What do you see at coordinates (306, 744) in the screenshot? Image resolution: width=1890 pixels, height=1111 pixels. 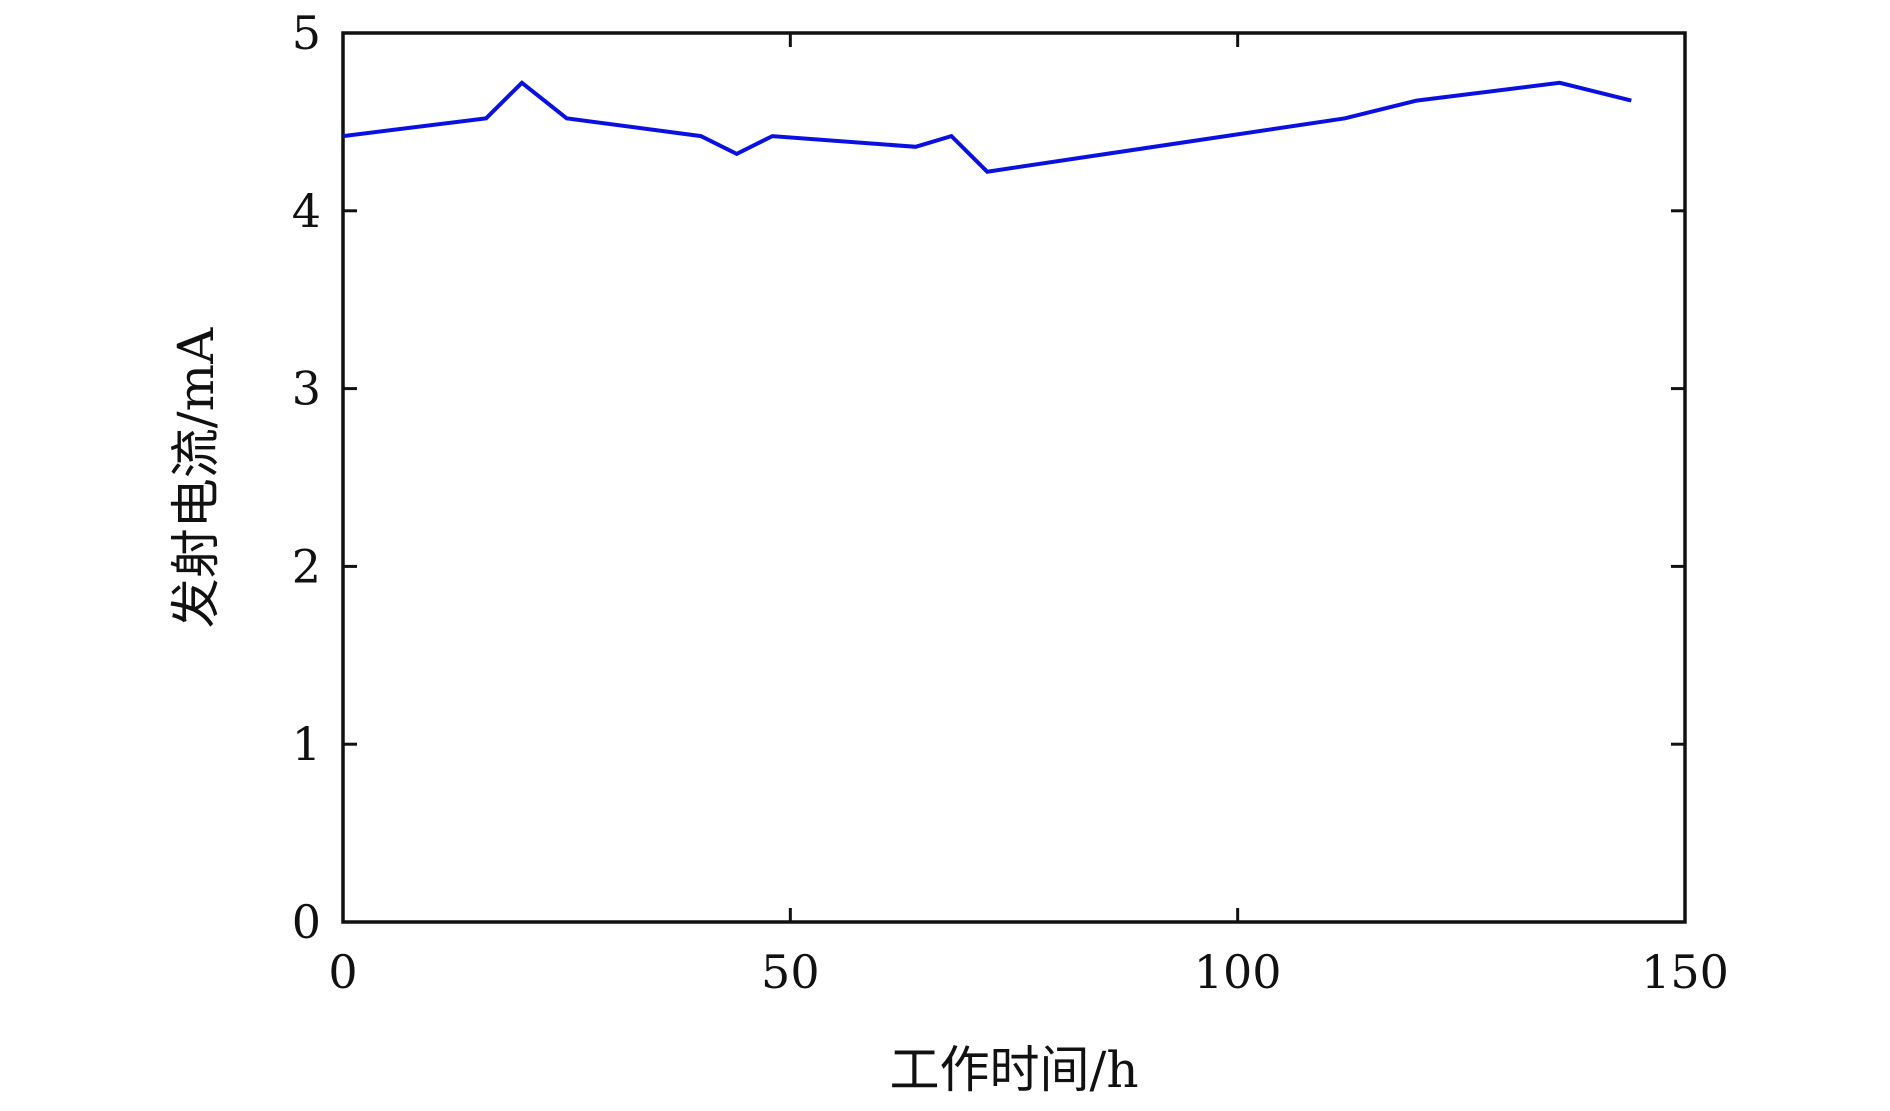 I see `y-tick-label: 1` at bounding box center [306, 744].